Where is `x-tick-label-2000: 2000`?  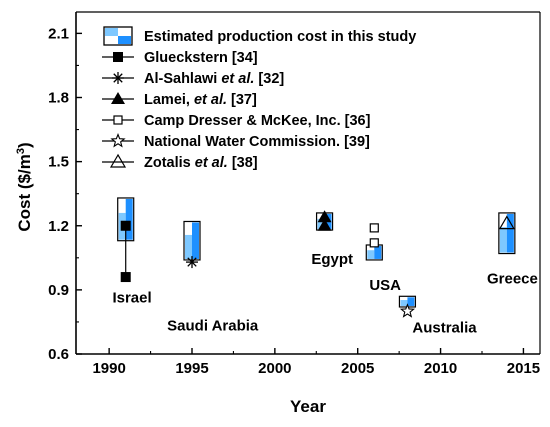
x-tick-label-2000: 2000 is located at coordinates (274, 368).